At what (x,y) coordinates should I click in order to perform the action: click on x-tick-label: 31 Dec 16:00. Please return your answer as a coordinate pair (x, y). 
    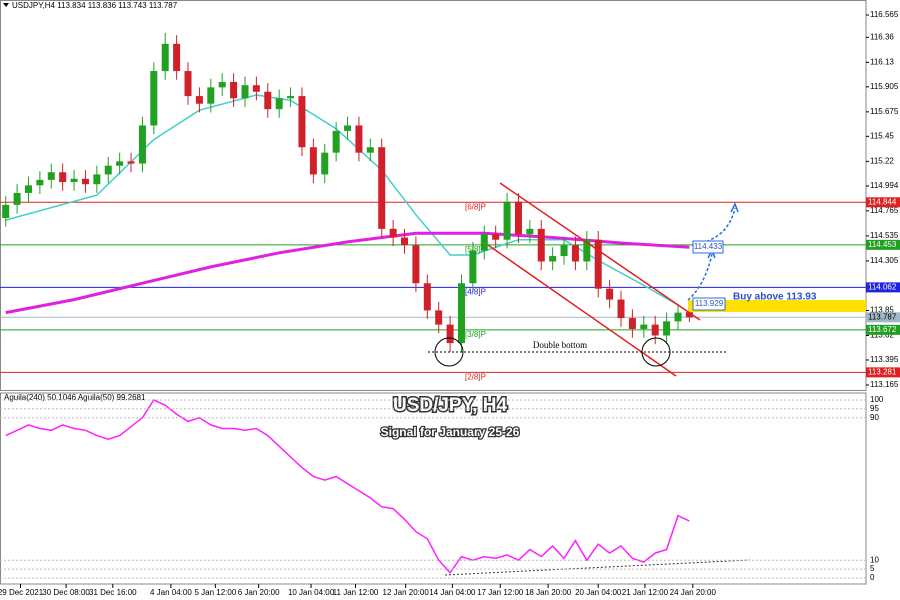
    Looking at the image, I should click on (113, 592).